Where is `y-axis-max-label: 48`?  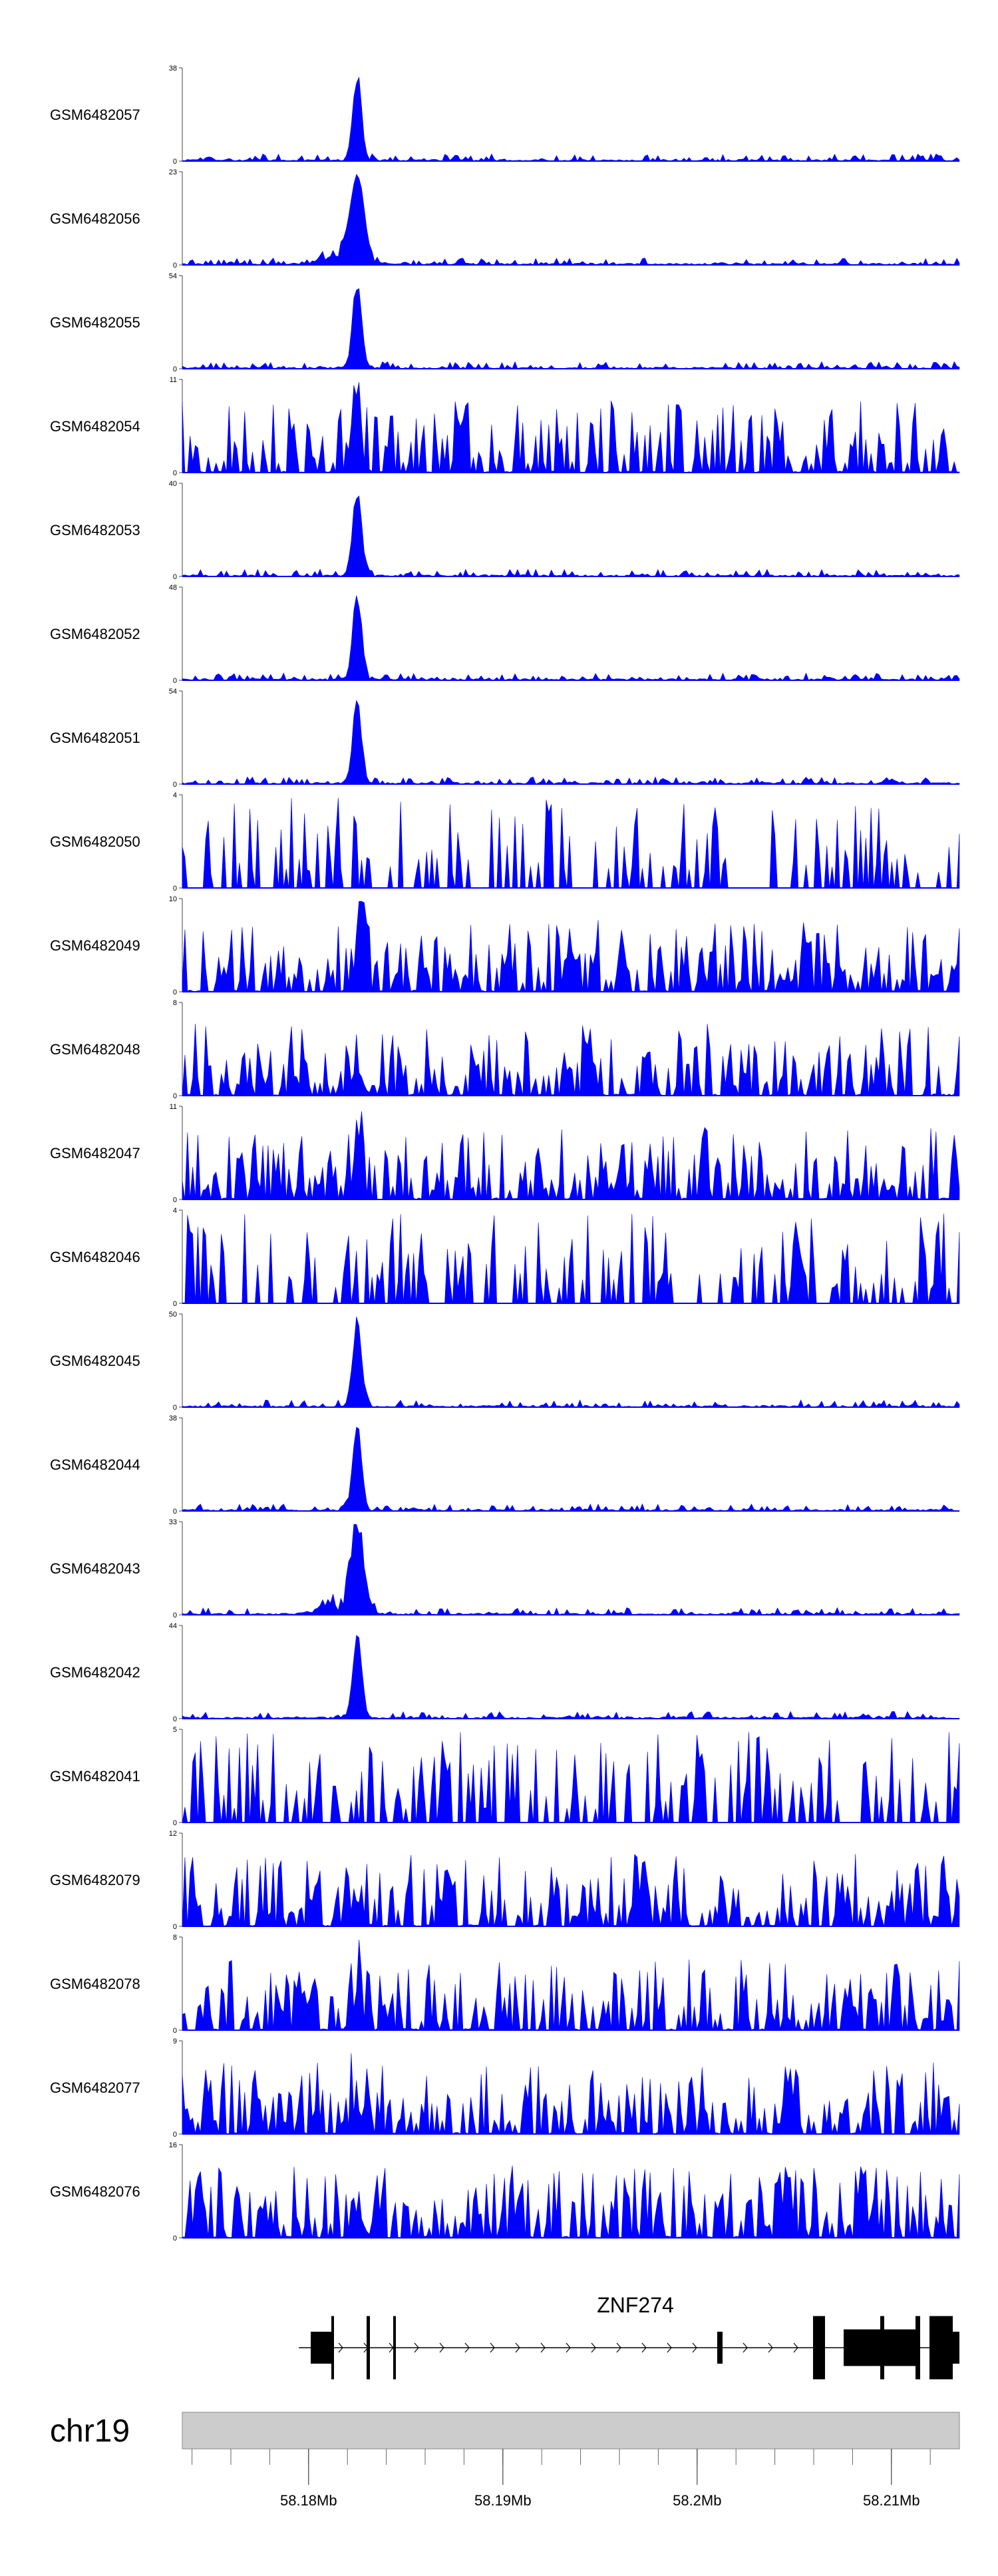 y-axis-max-label: 48 is located at coordinates (173, 588).